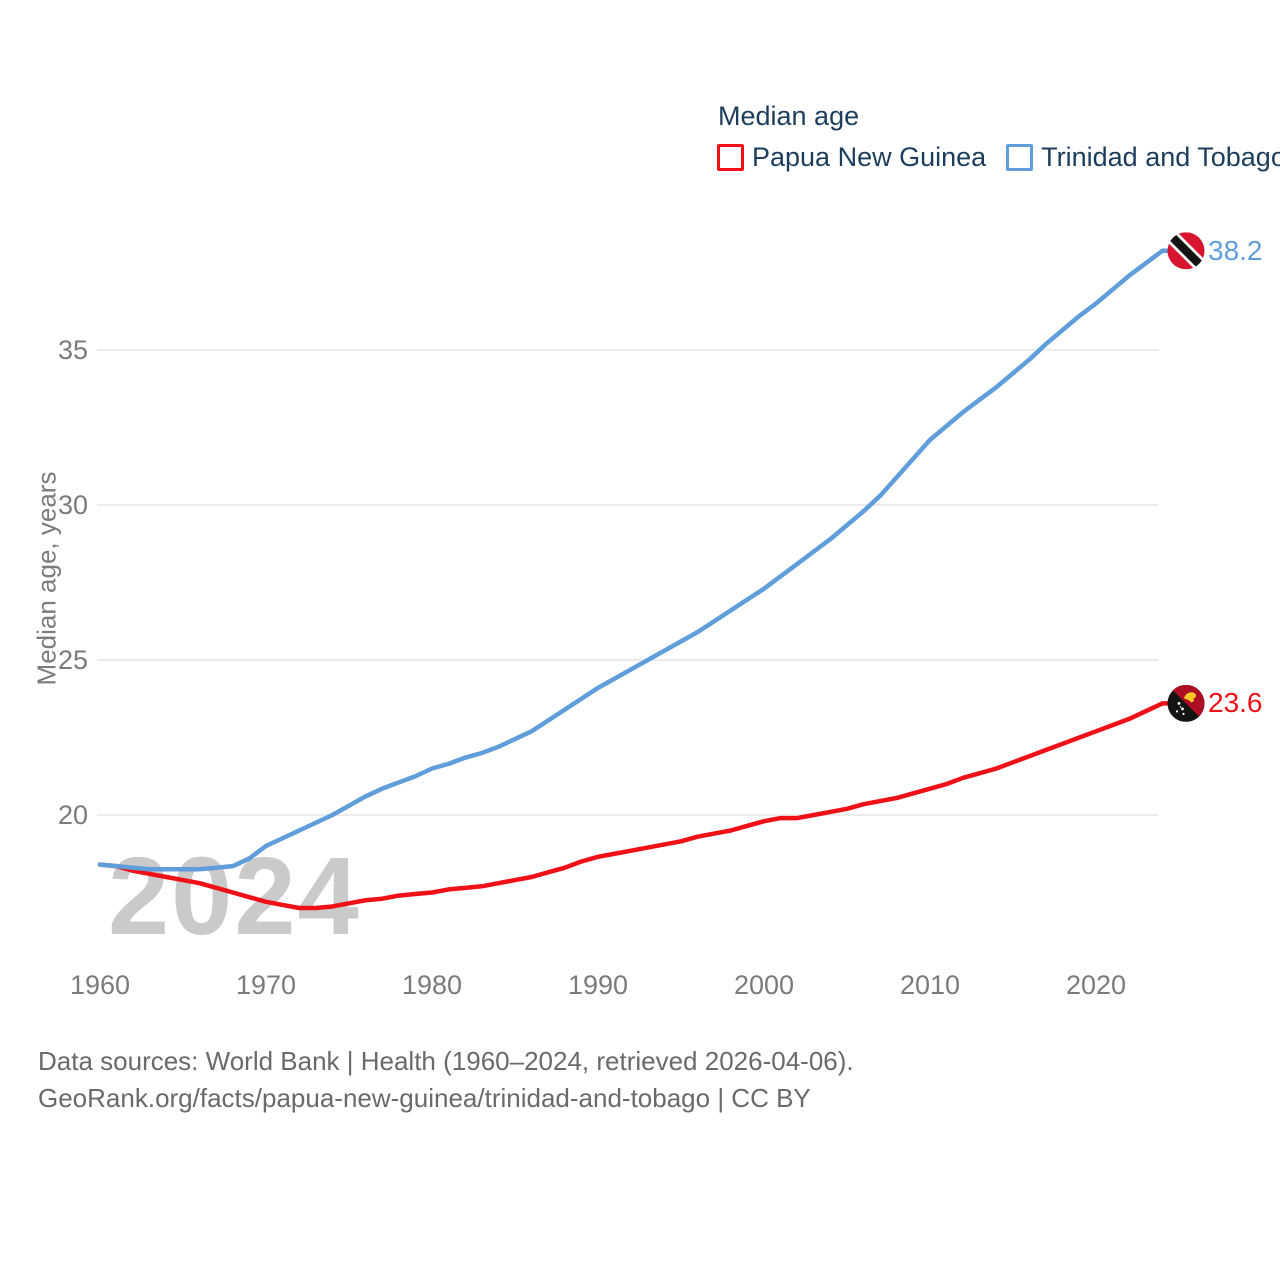 This screenshot has height=1280, width=1280. Describe the element at coordinates (1186, 251) in the screenshot. I see `trinidad-and-tobago-flag-icon` at that location.